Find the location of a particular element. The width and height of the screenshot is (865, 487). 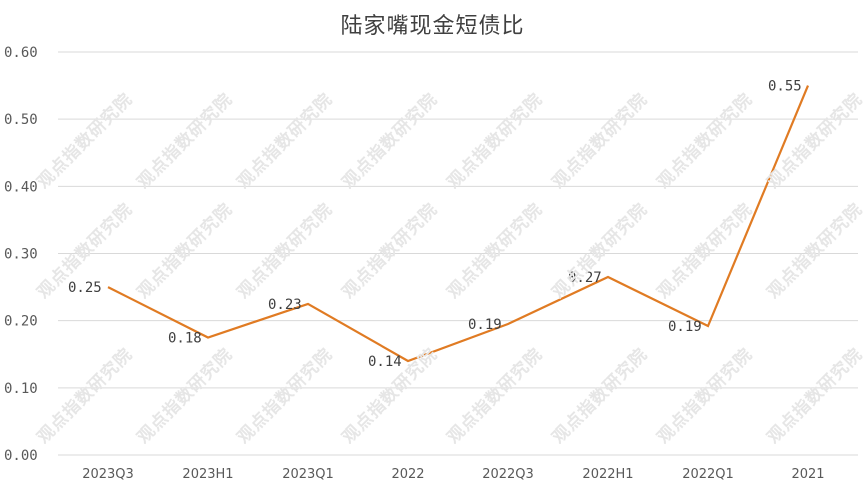

y-tick-label: 0.60 is located at coordinates (21, 53).